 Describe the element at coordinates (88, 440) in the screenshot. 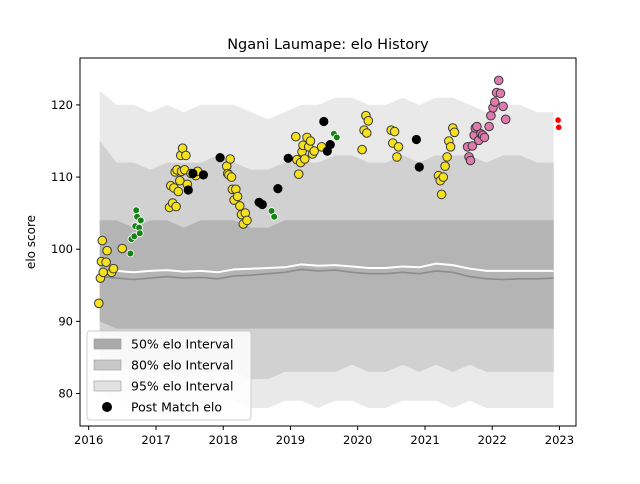

I see `x-tick-label-2016: 2016` at that location.